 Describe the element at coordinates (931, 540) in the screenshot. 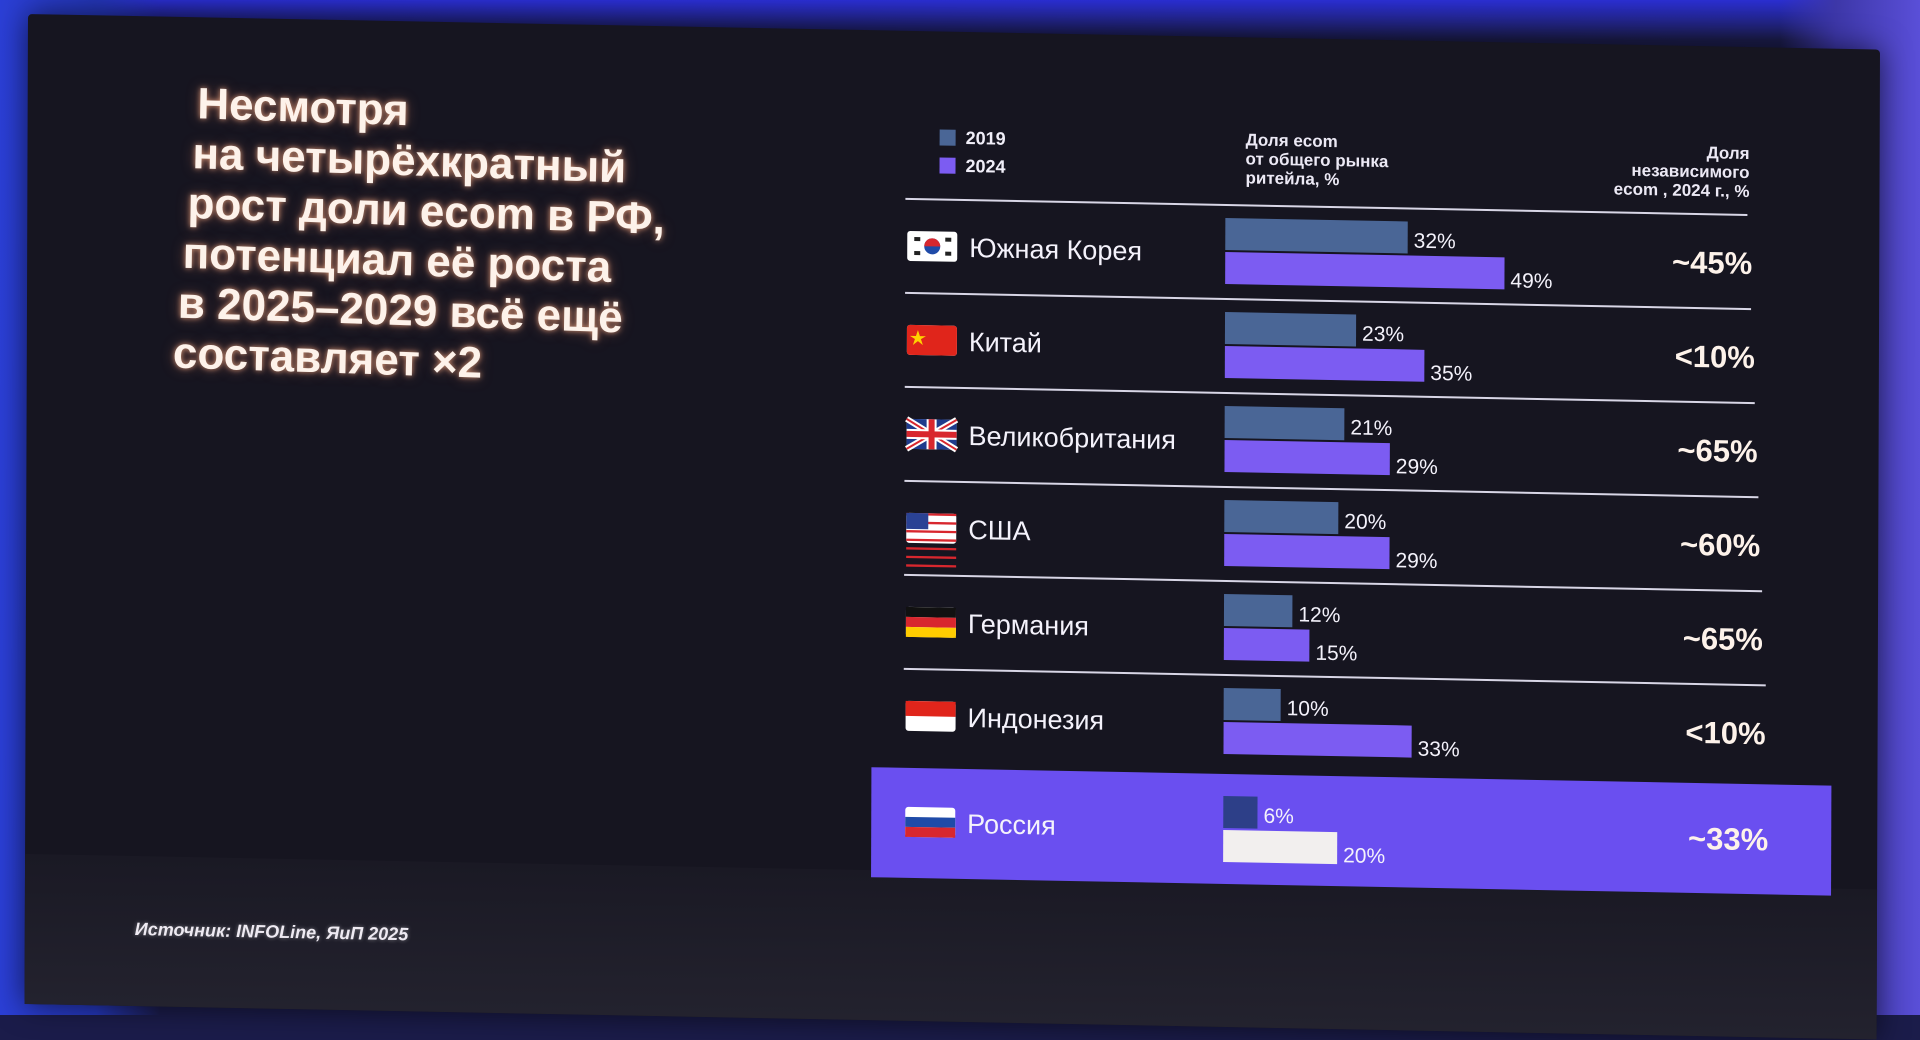

I see `usa-flag-icon` at that location.